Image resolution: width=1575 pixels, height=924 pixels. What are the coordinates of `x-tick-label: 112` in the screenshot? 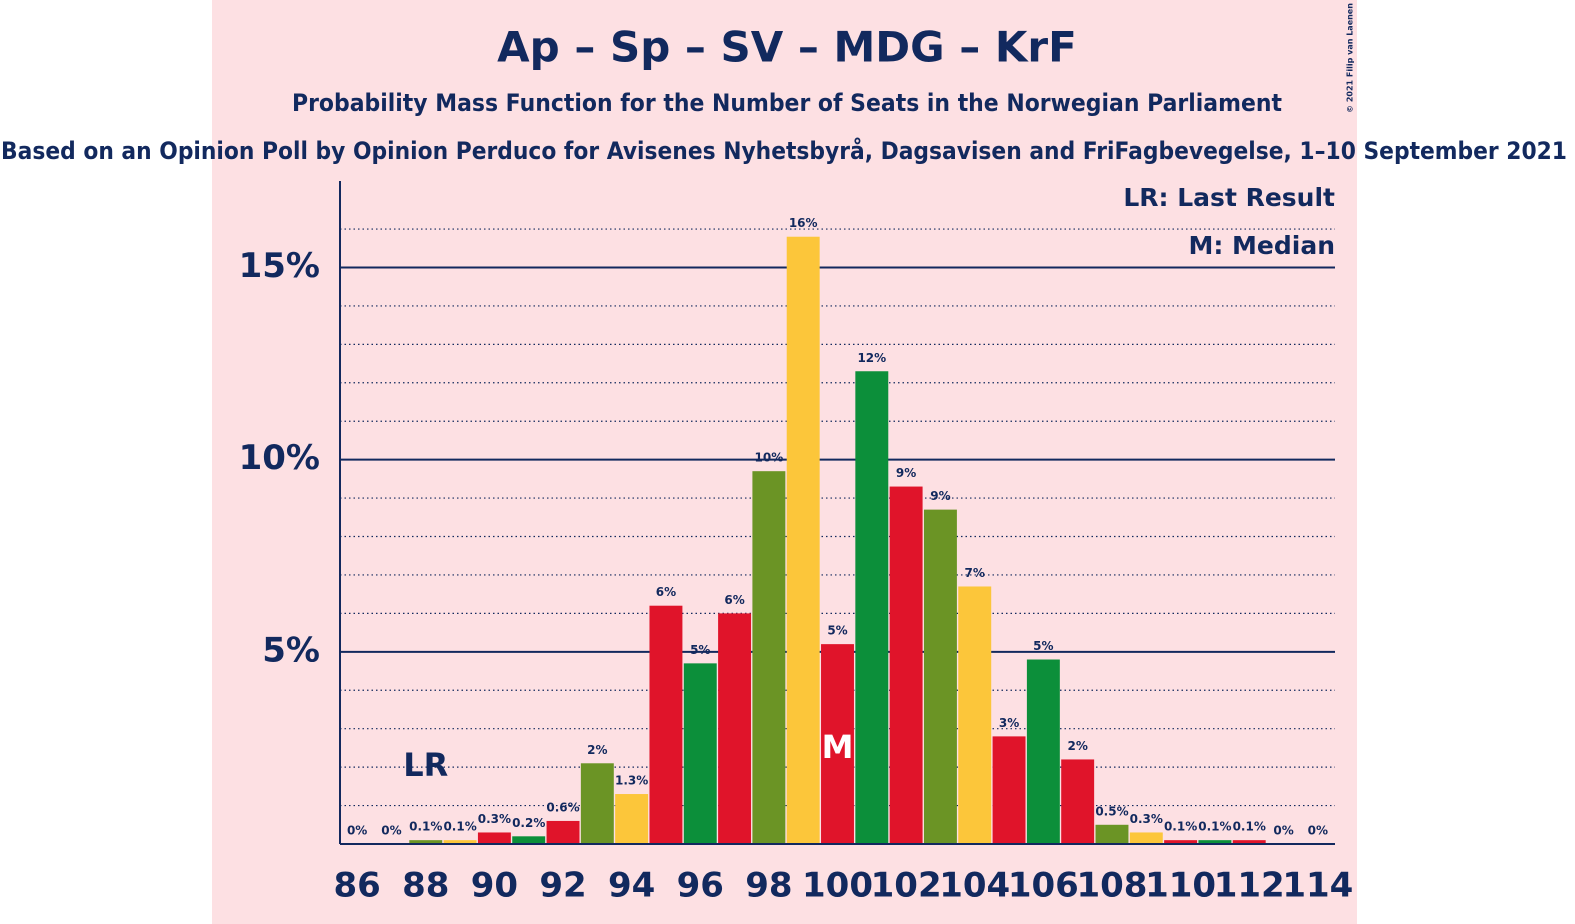 It's located at (1249, 886).